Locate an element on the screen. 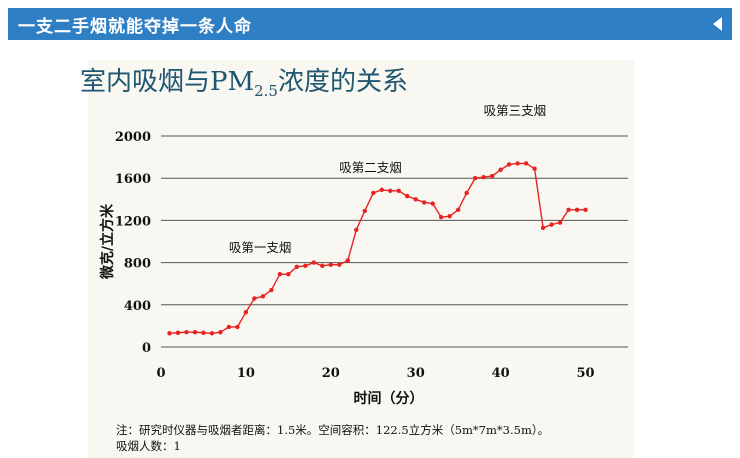 The width and height of the screenshot is (740, 458). chart-title-text: 室内吸烟与PM2.5浓度的关系 is located at coordinates (260, 86).